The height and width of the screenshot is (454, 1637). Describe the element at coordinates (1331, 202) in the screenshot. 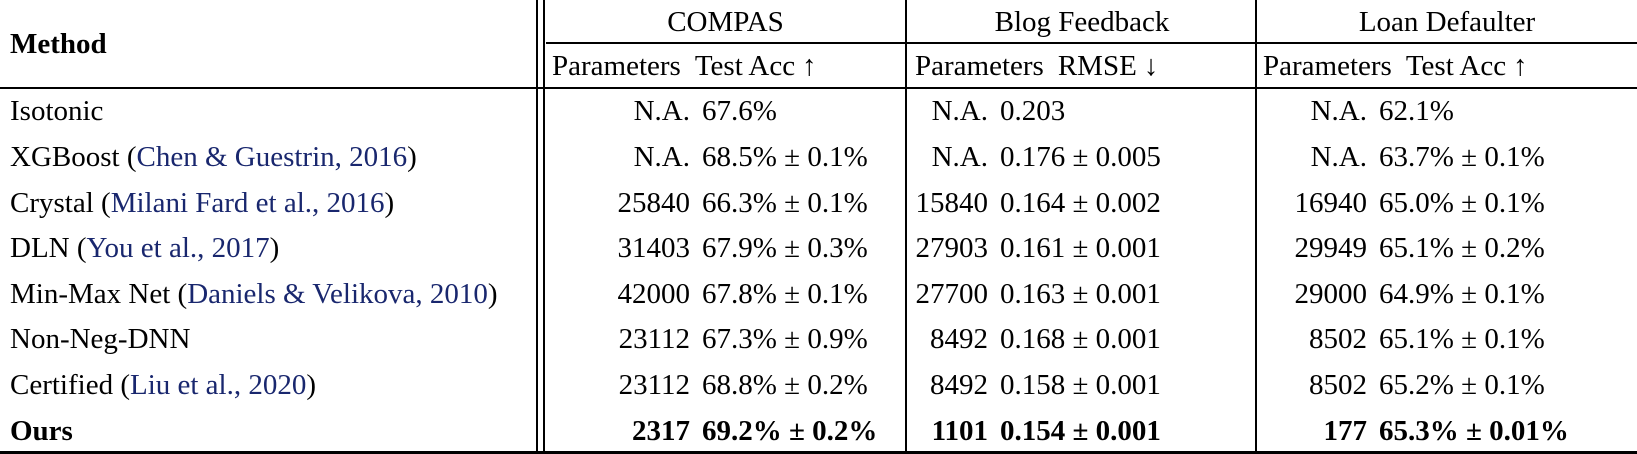

I see `parameters-cell: 16940` at that location.